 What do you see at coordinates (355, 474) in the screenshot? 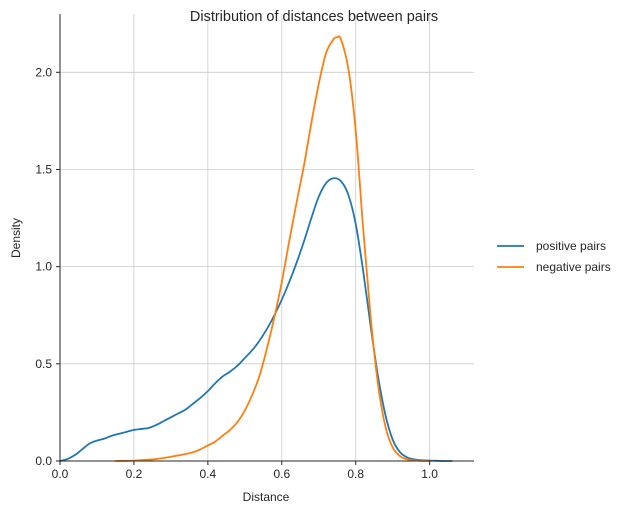
I see `x-tick-label: 0.8` at bounding box center [355, 474].